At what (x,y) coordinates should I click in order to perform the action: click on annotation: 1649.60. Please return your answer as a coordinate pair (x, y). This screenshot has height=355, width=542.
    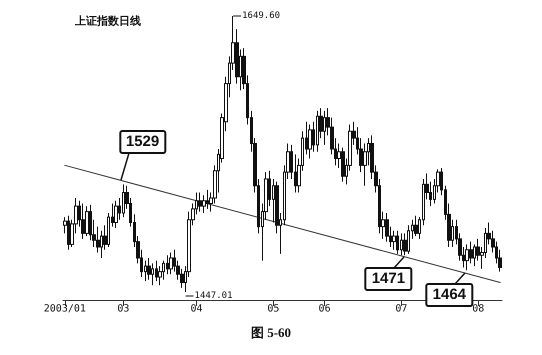
    Looking at the image, I should click on (261, 16).